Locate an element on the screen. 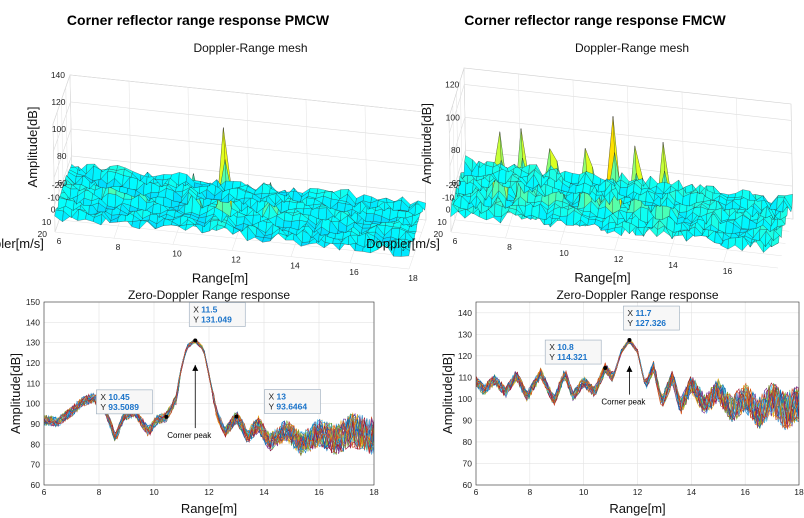  z-tick-label: 140 is located at coordinates (58, 75).